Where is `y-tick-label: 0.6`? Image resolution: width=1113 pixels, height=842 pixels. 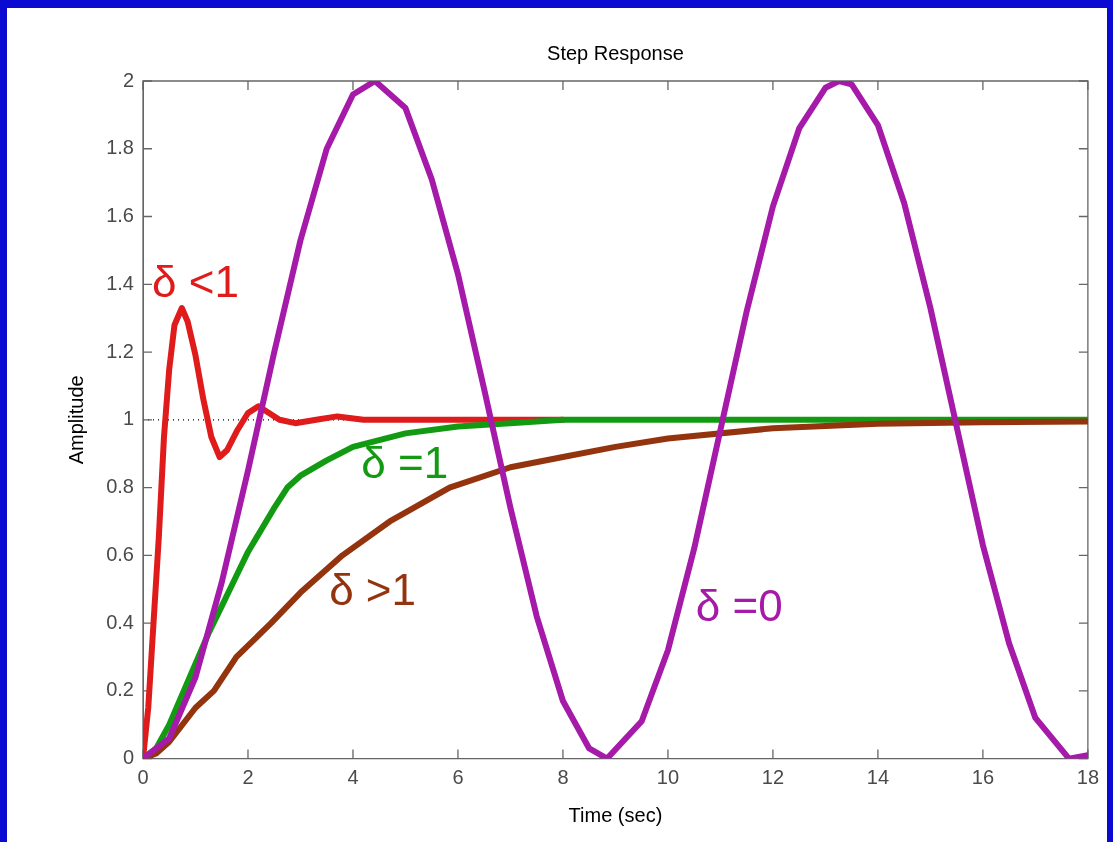
y-tick-label: 0.6 is located at coordinates (120, 553).